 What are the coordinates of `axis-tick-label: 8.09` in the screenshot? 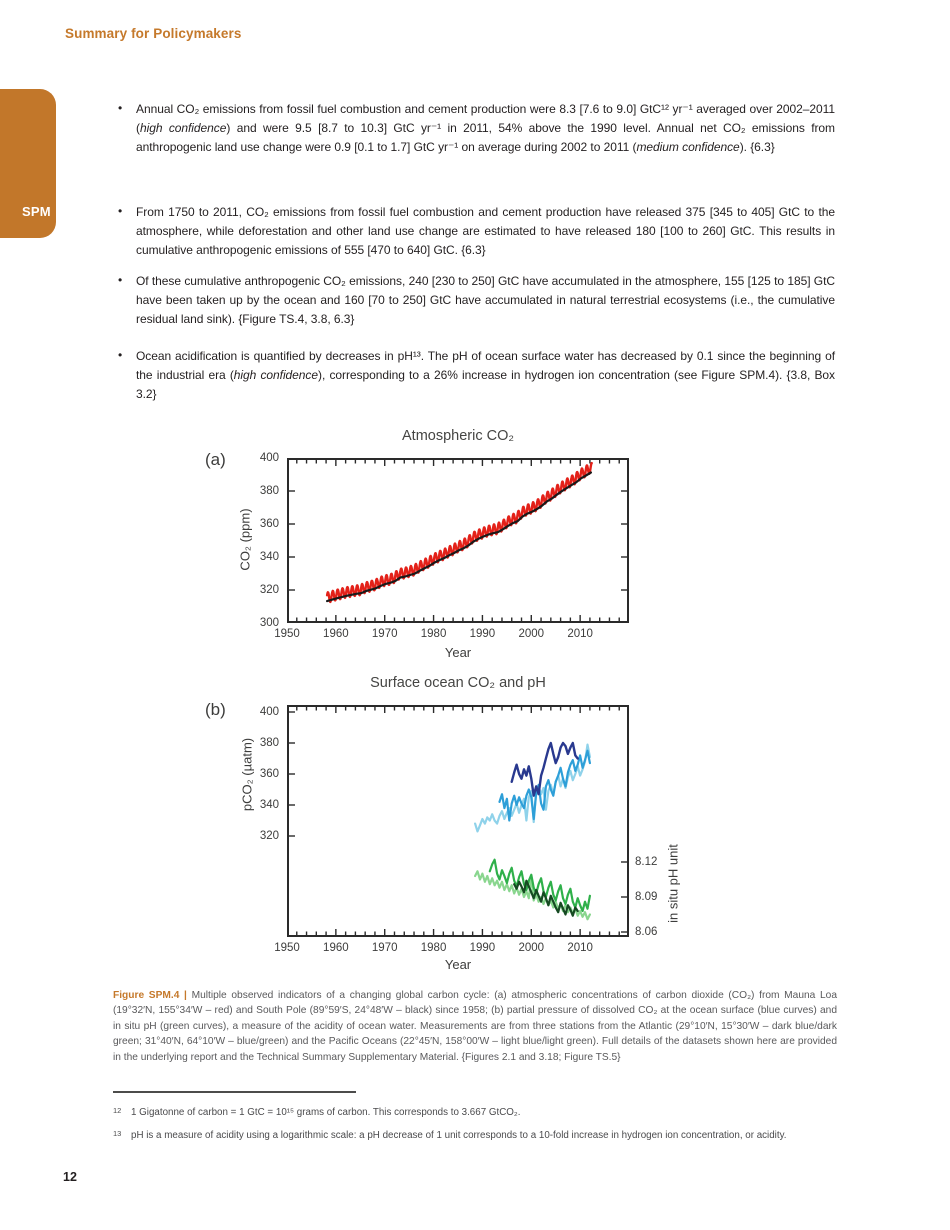 It's located at (646, 897).